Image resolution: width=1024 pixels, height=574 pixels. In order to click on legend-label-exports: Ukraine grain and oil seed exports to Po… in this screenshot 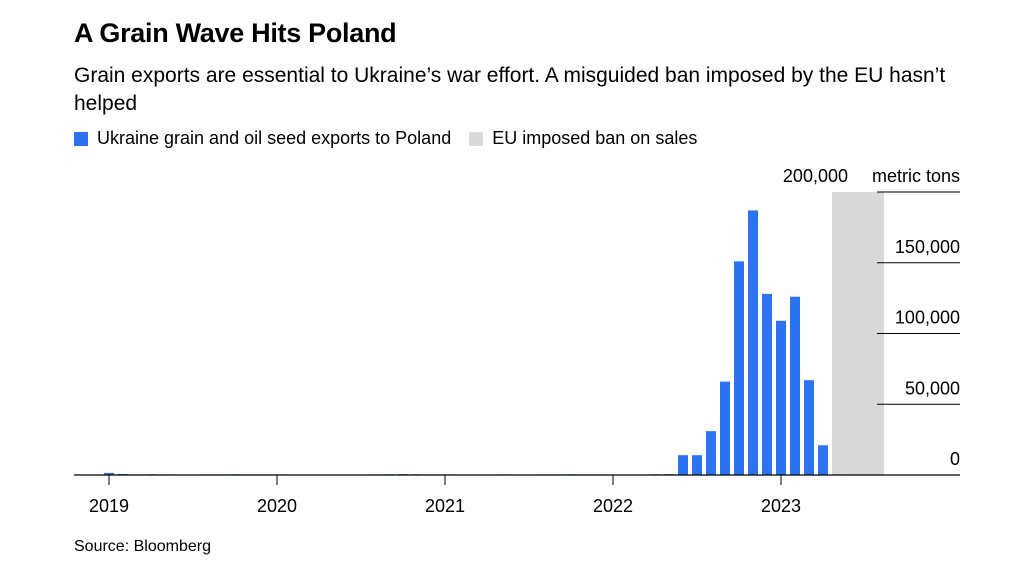, I will do `click(274, 138)`.